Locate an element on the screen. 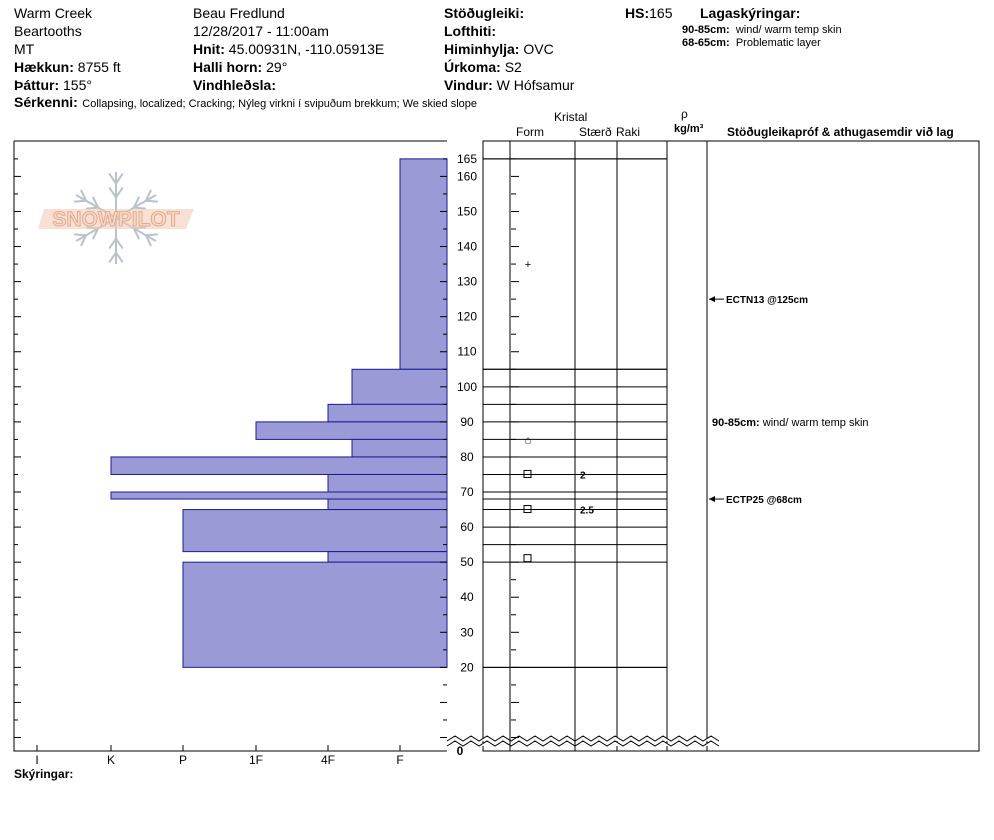 Image resolution: width=994 pixels, height=840 pixels. aspect-row: Þáttur: 155° is located at coordinates (53, 85).